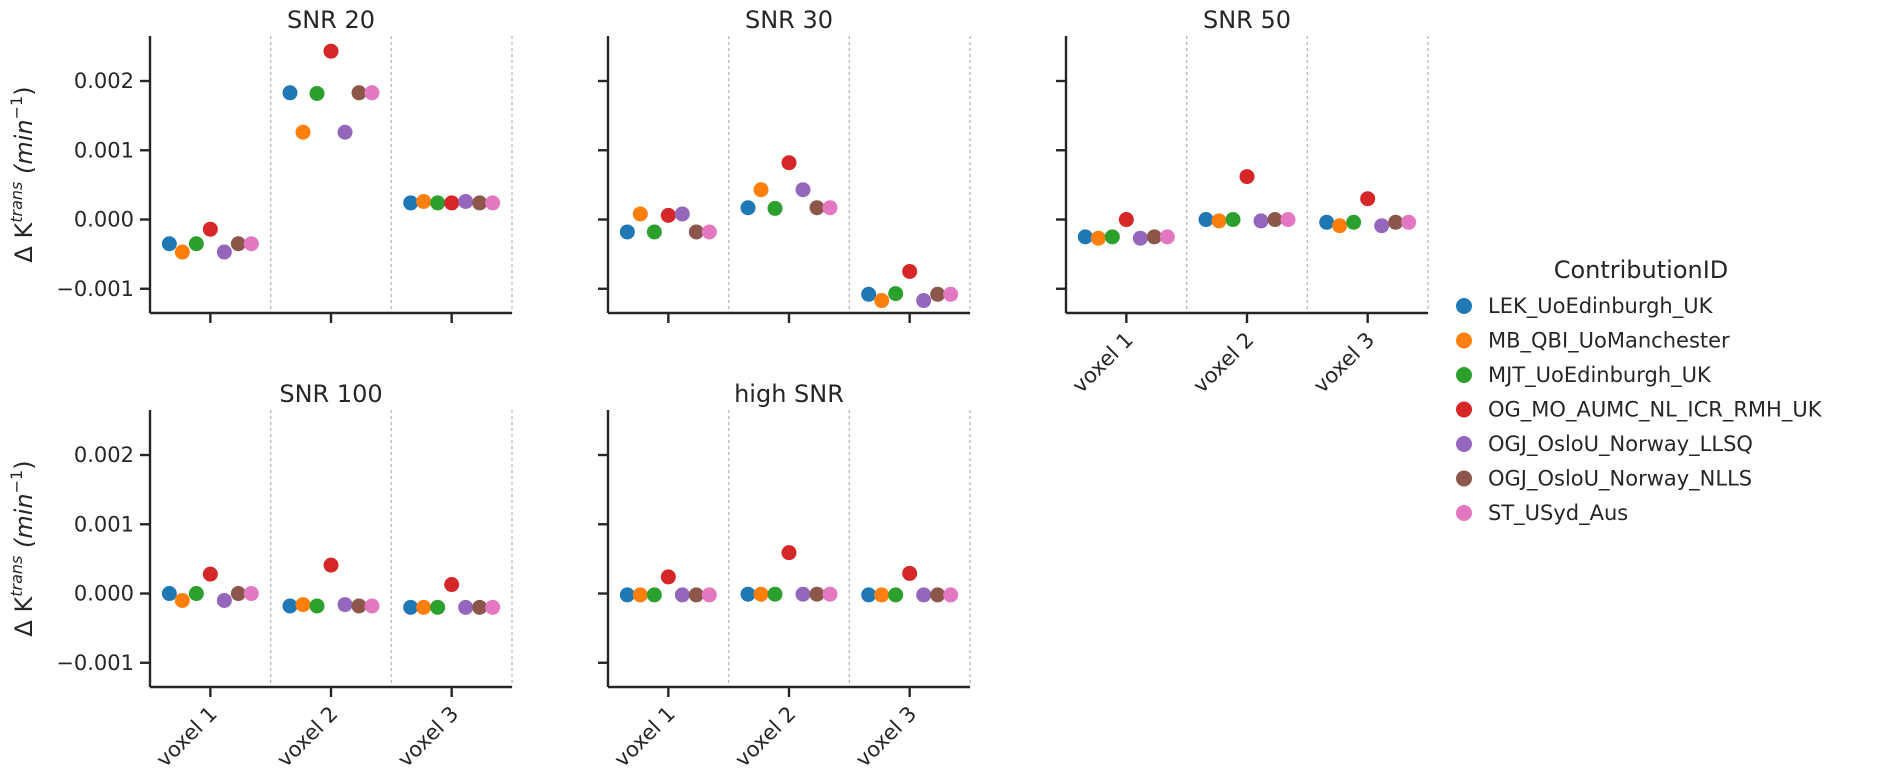 This screenshot has height=783, width=1885. Describe the element at coordinates (645, 737) in the screenshot. I see `x-tick-label: voxel 1` at that location.